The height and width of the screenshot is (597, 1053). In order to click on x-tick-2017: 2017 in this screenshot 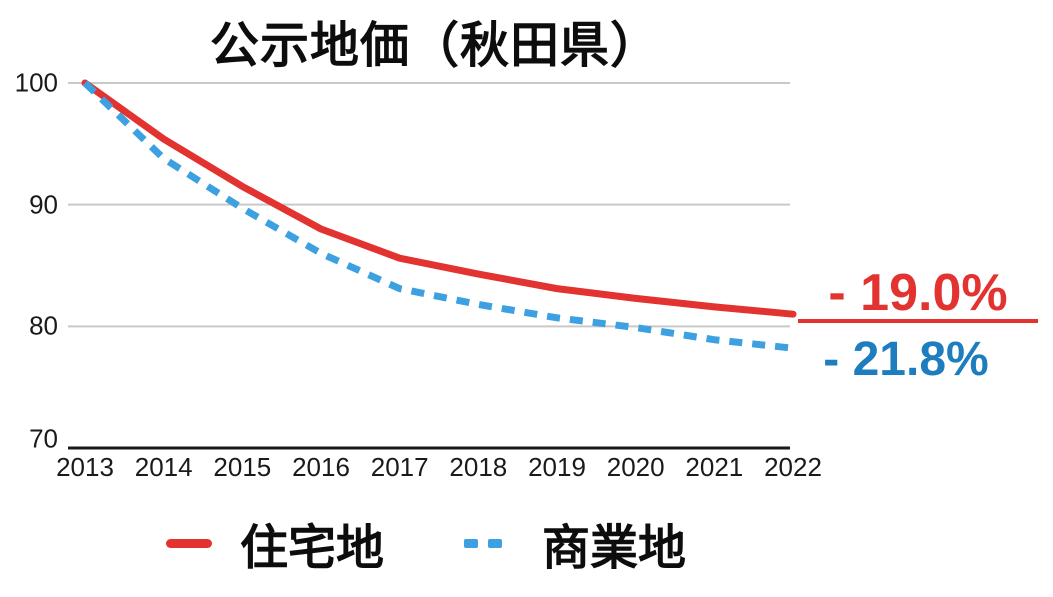, I will do `click(399, 467)`.